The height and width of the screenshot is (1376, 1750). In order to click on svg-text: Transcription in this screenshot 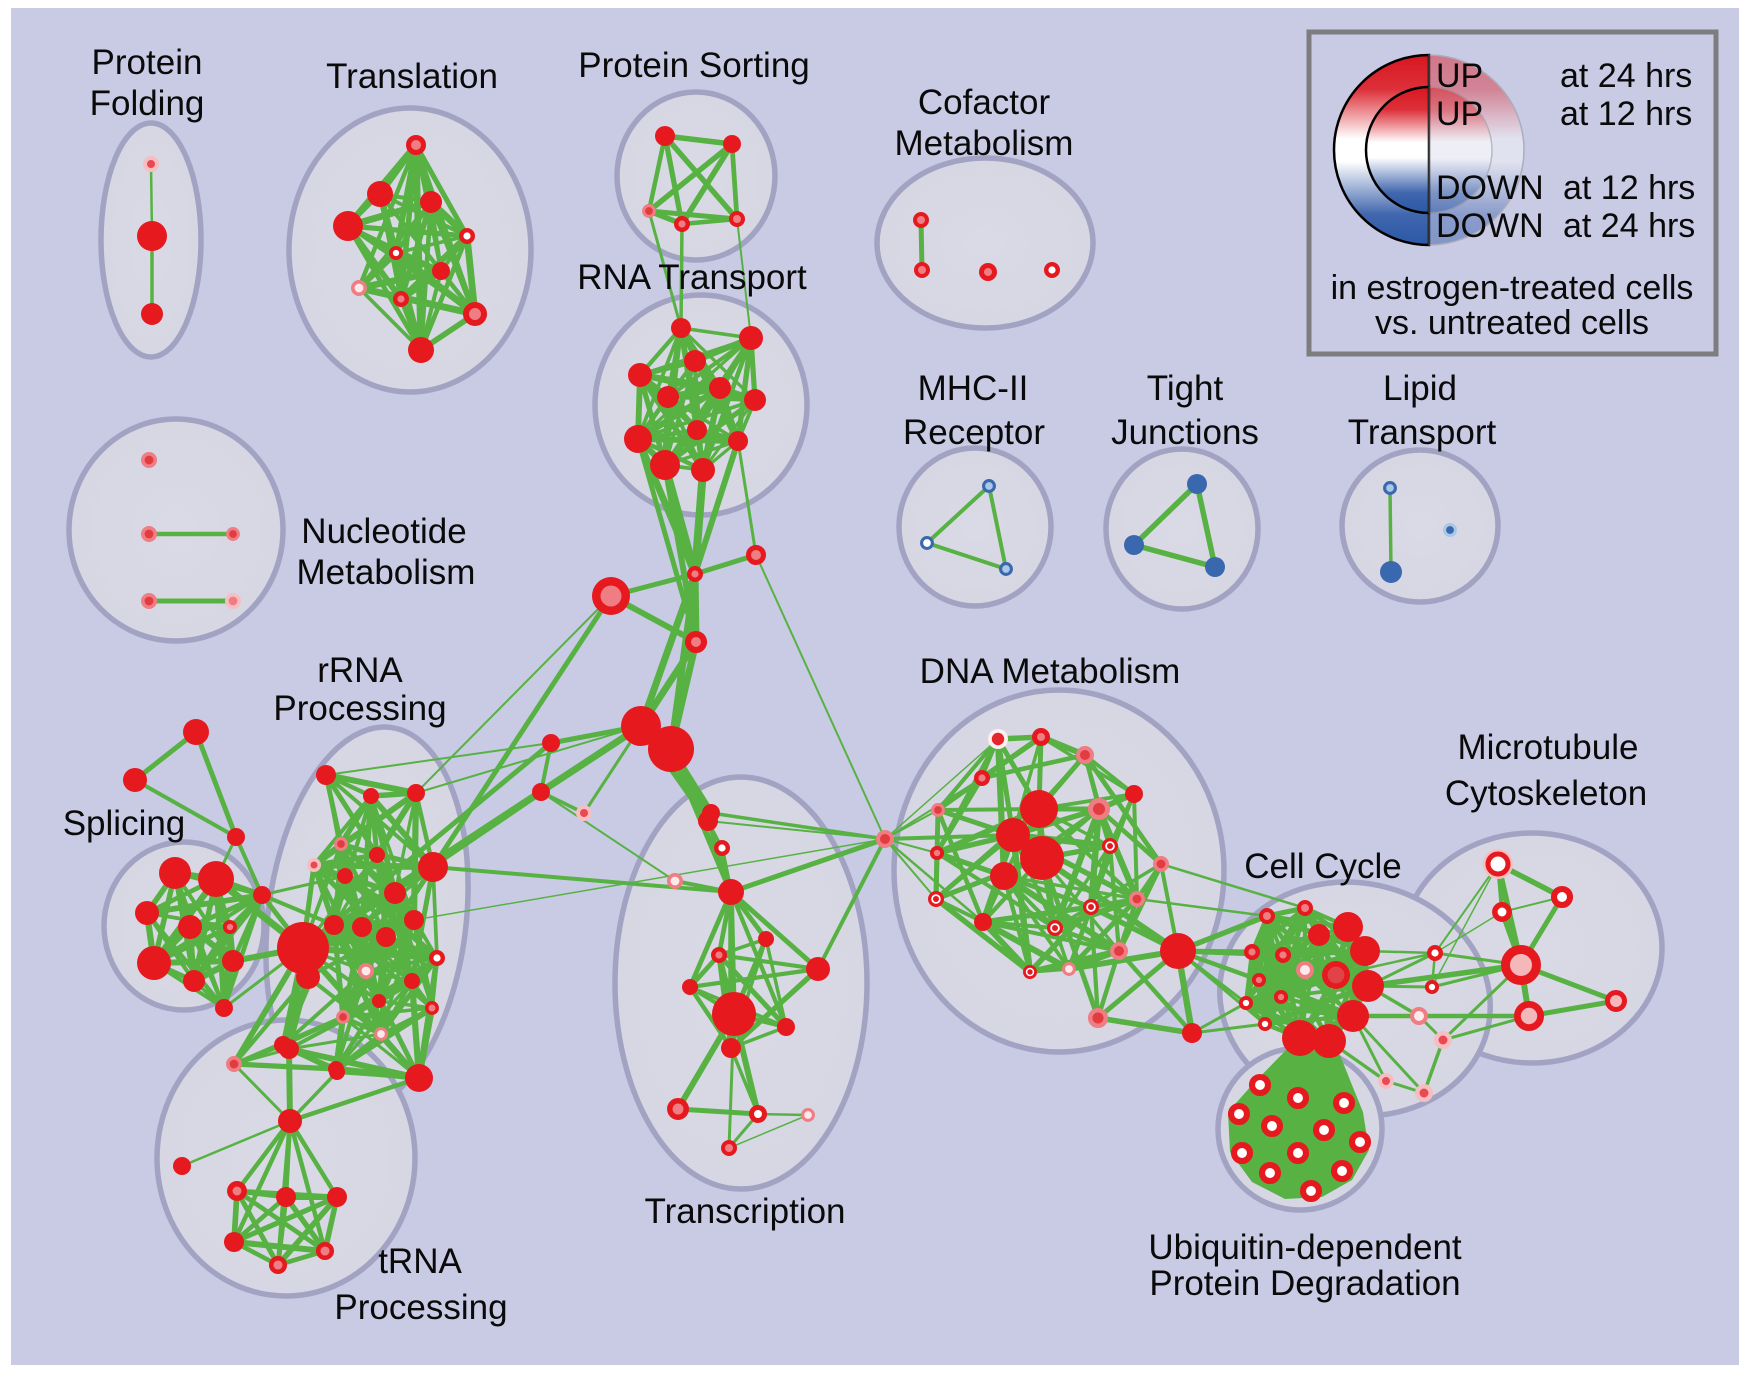, I will do `click(745, 1211)`.